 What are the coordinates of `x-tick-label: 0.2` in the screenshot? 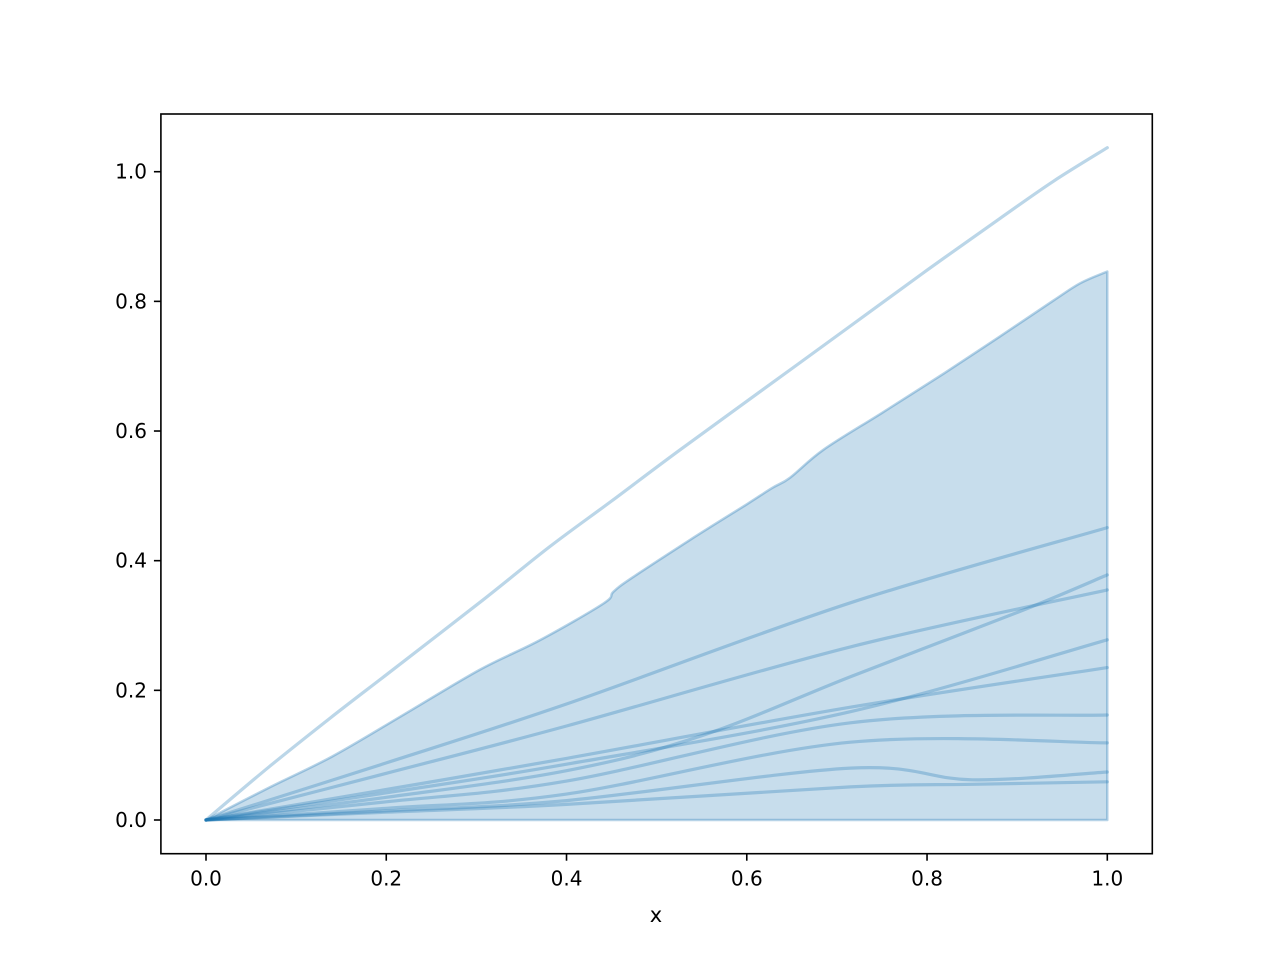 It's located at (386, 879).